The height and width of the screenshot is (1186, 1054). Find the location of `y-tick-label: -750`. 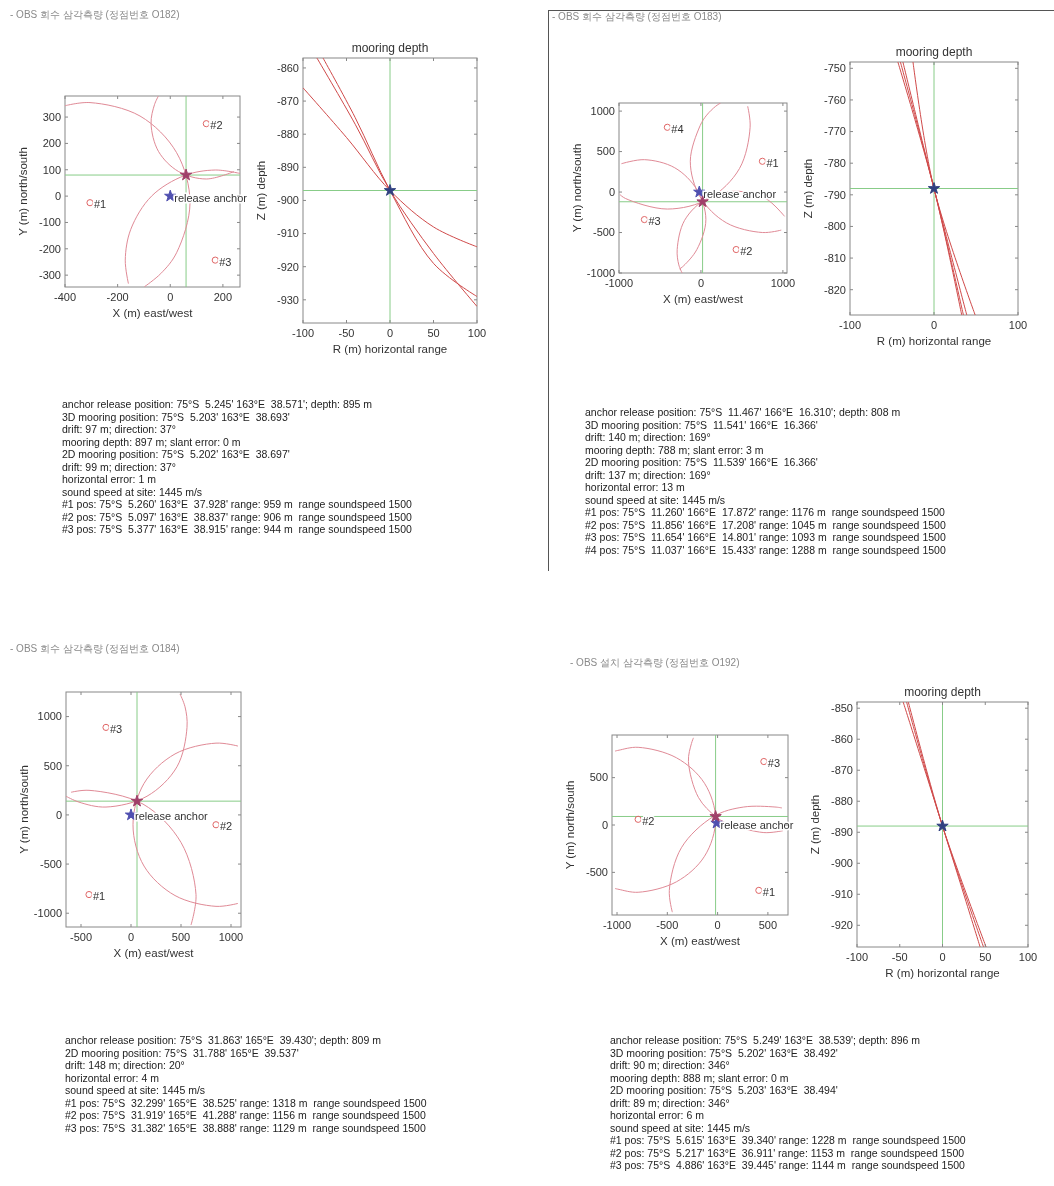

y-tick-label: -750 is located at coordinates (834, 68).